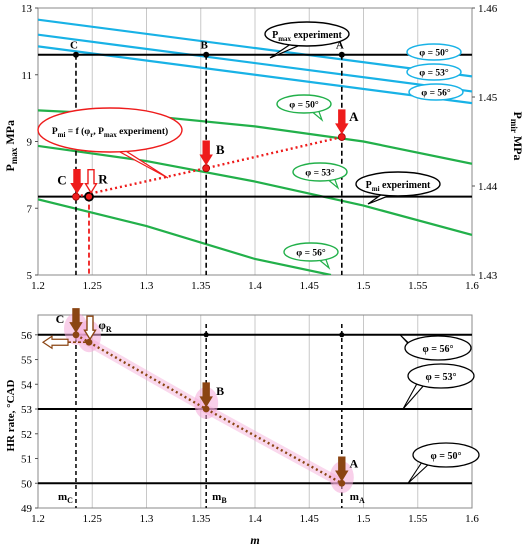  What do you see at coordinates (91, 135) in the screenshot?
I see `fit-sub2: r` at bounding box center [91, 135].